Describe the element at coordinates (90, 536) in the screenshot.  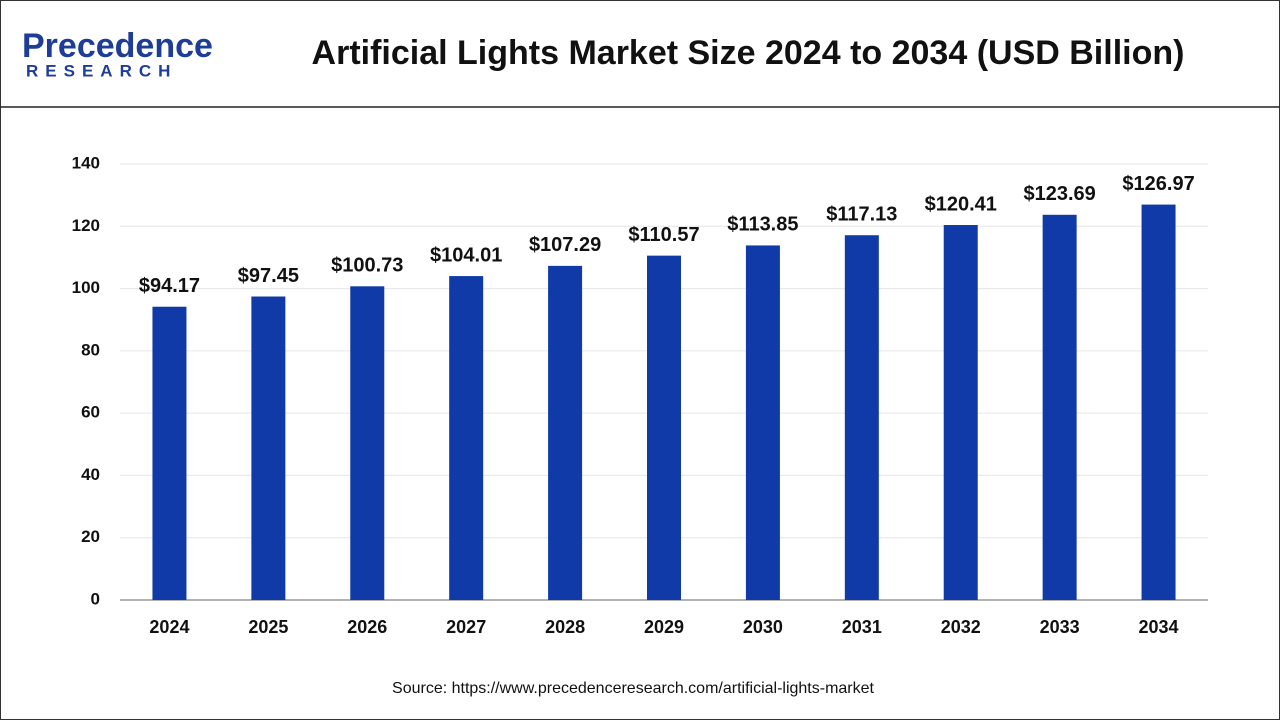
I see `y-tick-label: 20` at that location.